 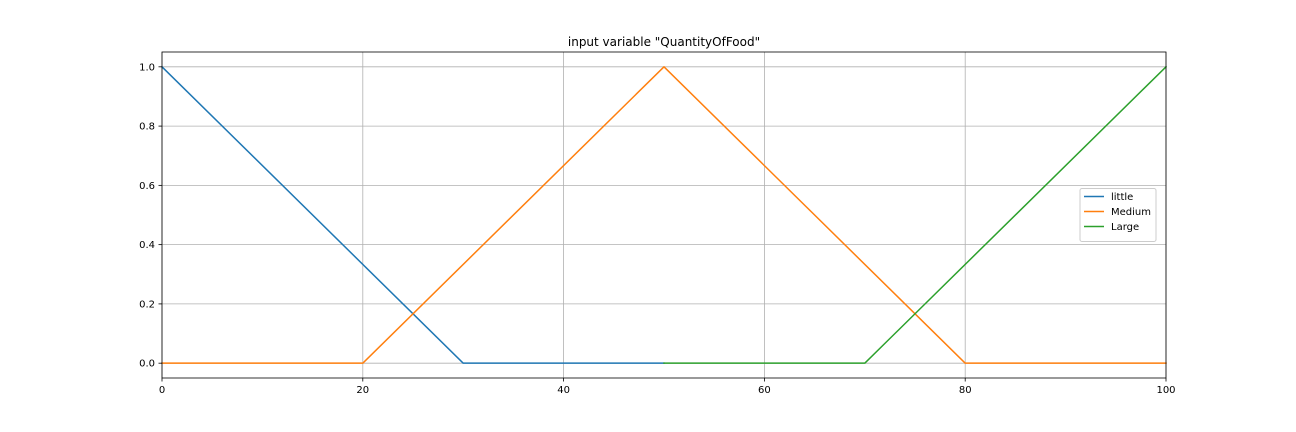 What do you see at coordinates (147, 304) in the screenshot?
I see `y-tick-label: 0.2` at bounding box center [147, 304].